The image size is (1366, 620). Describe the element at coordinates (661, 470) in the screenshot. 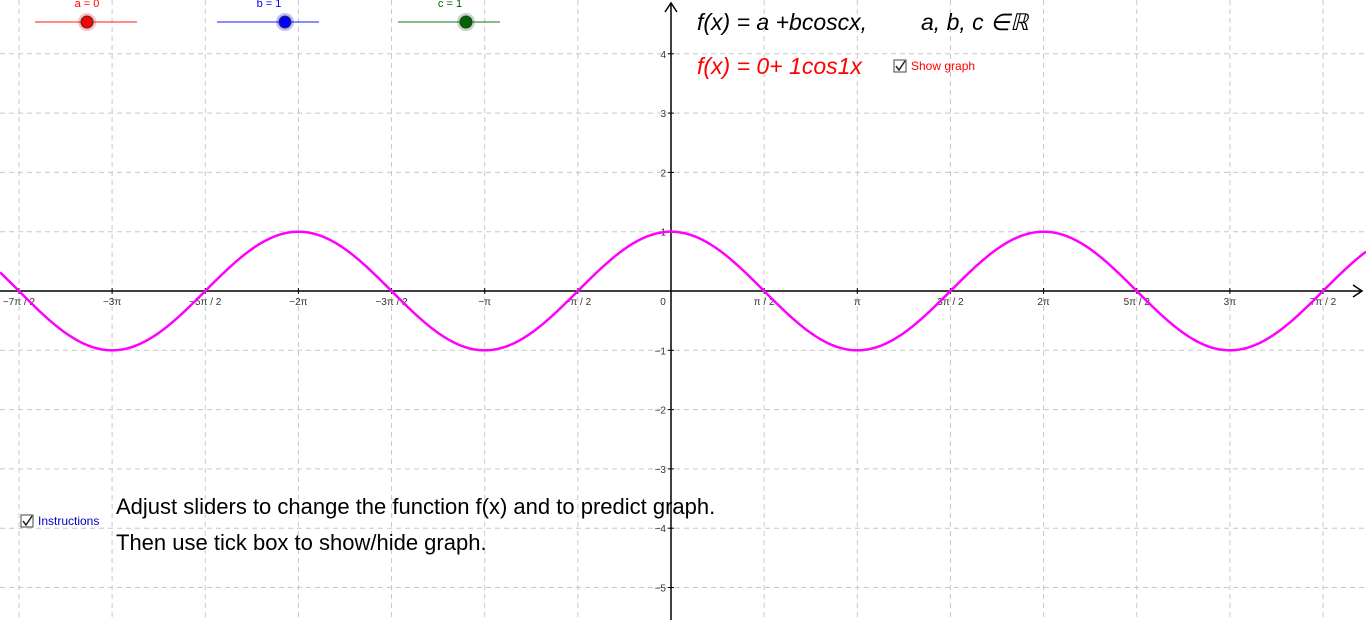

I see `y-tick-label: −3` at that location.